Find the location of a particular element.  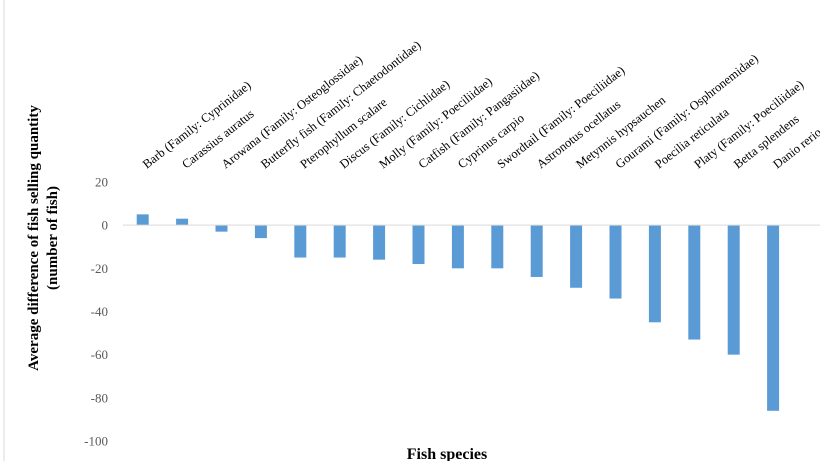

y-axis: 20 0 -20 -40 -60 -80 -100 is located at coordinates (96, 312).